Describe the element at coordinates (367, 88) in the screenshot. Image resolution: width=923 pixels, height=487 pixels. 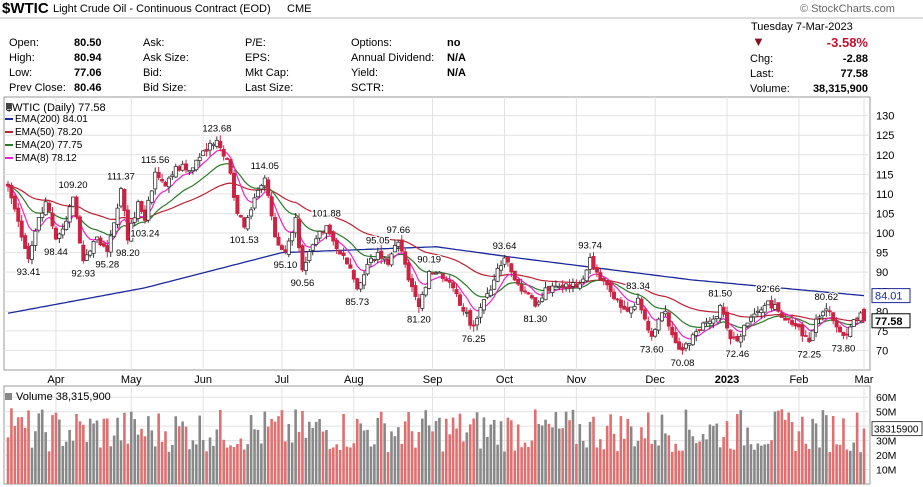
I see `sctr-label: SCTR:` at that location.